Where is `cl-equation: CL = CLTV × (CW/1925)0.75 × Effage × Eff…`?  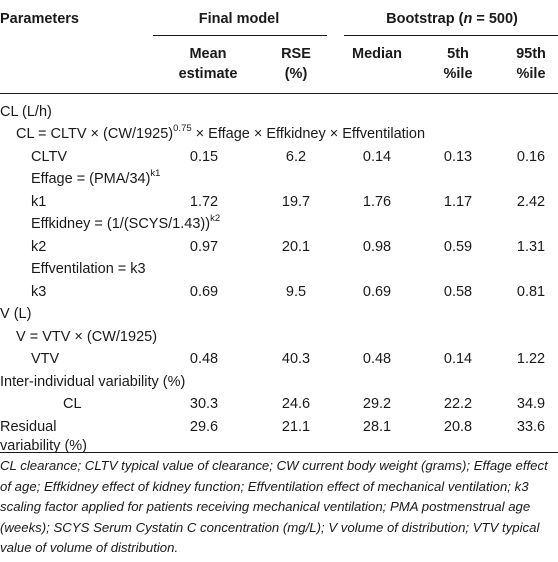
cl-equation: CL = CLTV × (CW/1925)0.75 × Effage × Eff… is located at coordinates (221, 132).